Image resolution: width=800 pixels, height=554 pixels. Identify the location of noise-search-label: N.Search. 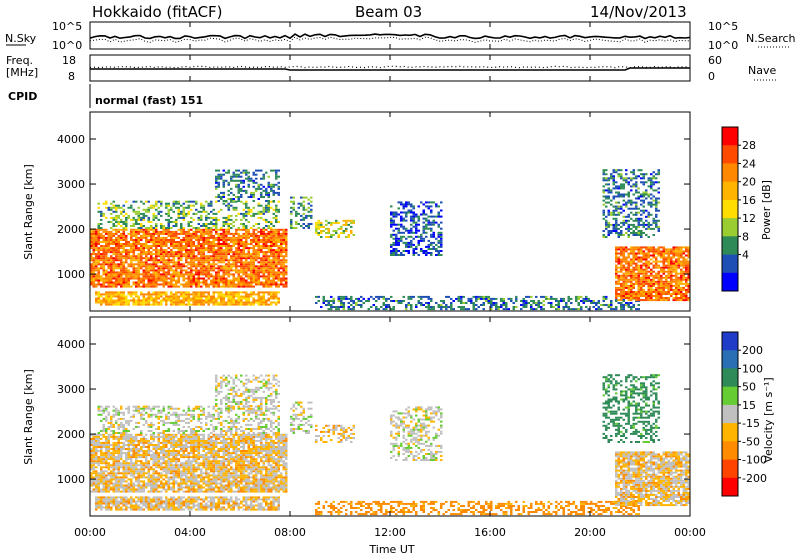
(771, 38).